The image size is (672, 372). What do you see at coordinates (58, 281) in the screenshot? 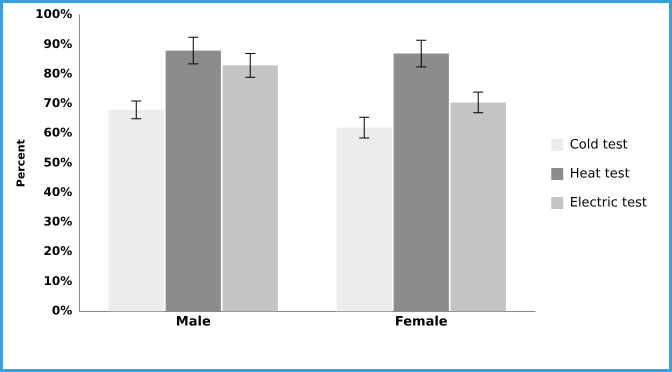
I see `y-tick-label: 10%` at bounding box center [58, 281].